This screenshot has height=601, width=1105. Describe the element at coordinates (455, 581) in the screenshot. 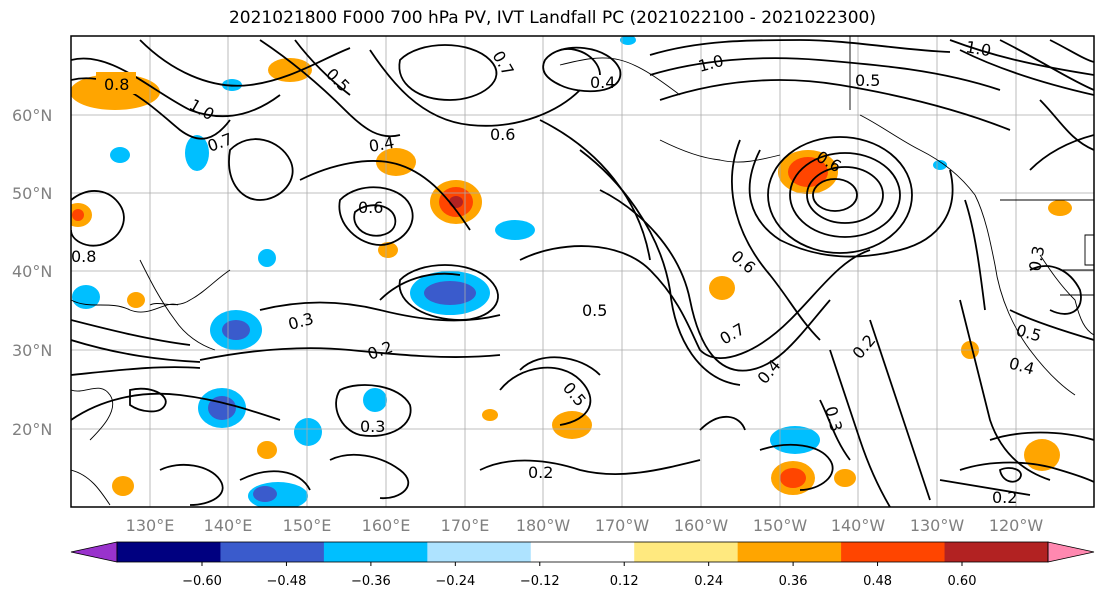

I see `colorbar-tick-label: −0.24` at that location.